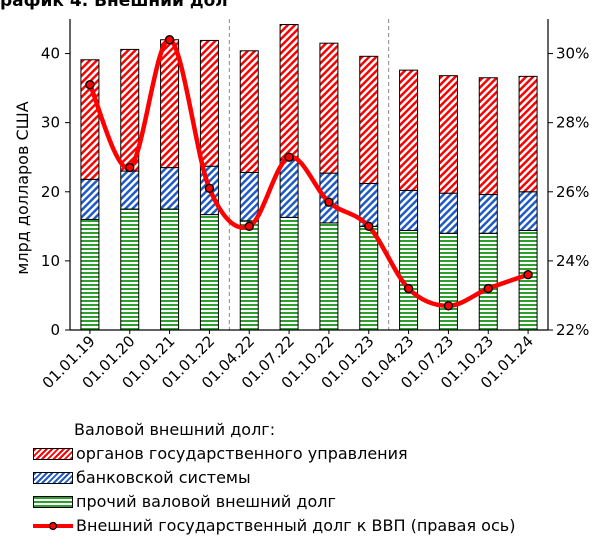 This screenshot has height=538, width=600. Describe the element at coordinates (50, 261) in the screenshot. I see `y-tick-label: 10` at that location.